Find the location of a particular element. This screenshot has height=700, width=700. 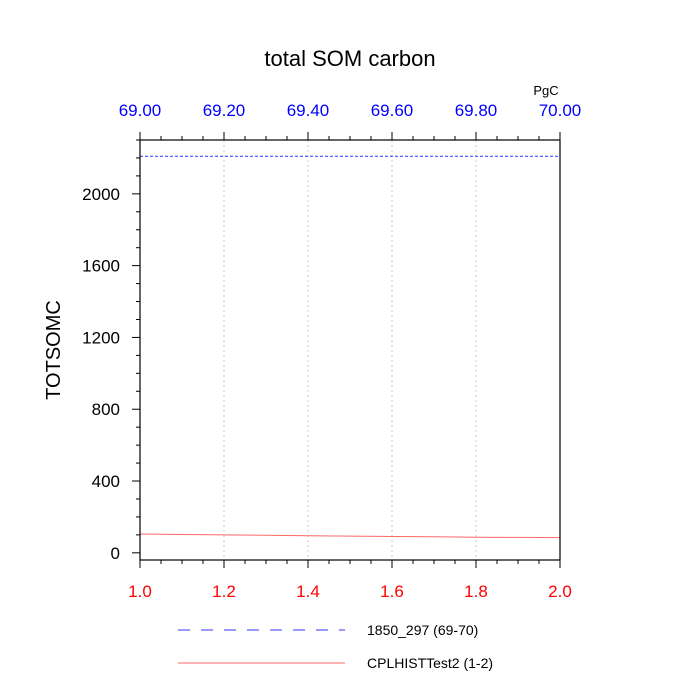

x-tick-label-bottom: 1.0 is located at coordinates (140, 591).